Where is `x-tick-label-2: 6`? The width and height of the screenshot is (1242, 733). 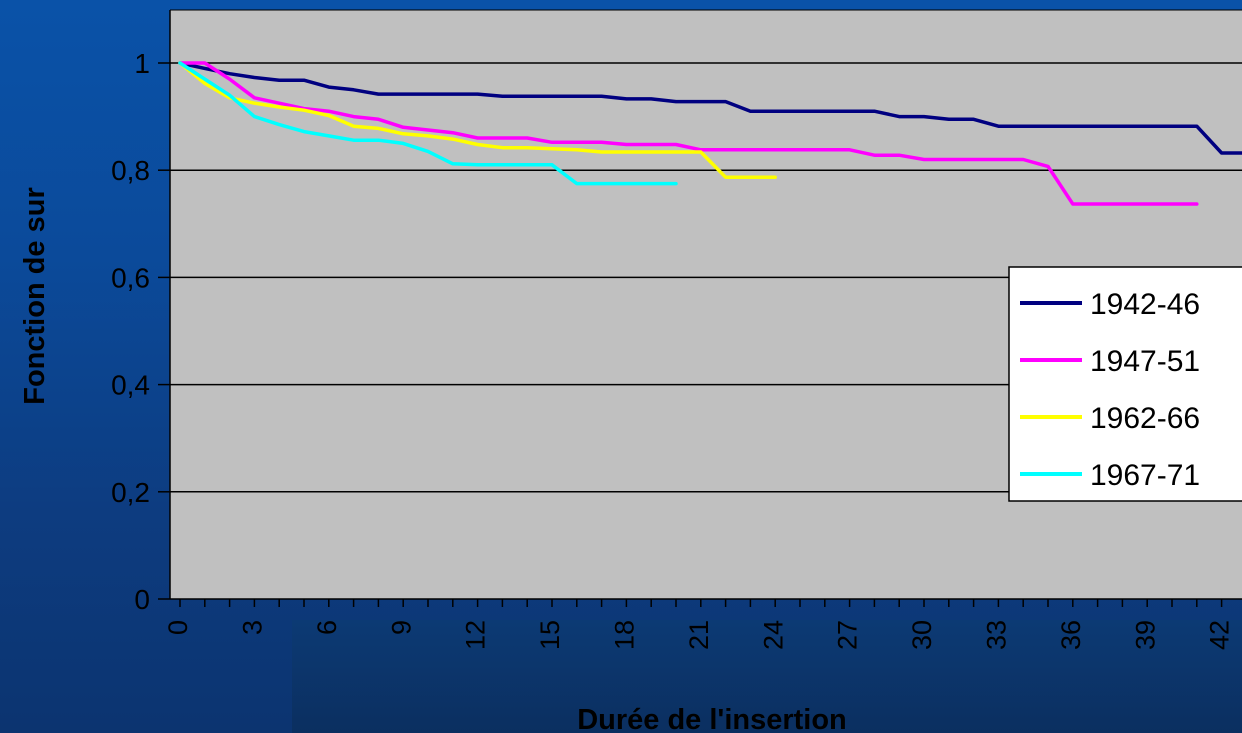 x-tick-label-2: 6 is located at coordinates (327, 627).